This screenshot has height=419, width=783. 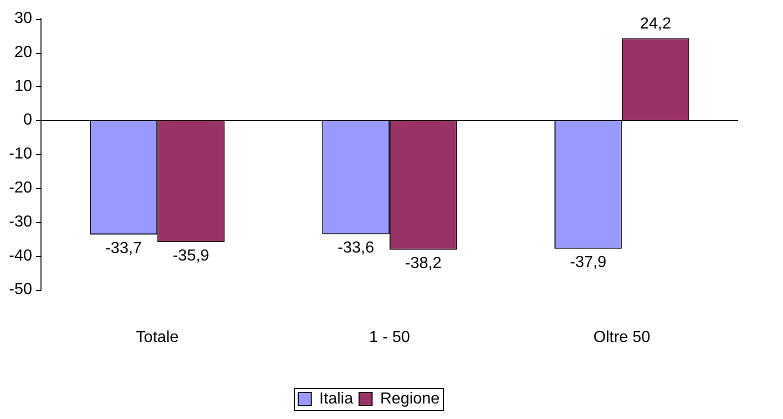 What do you see at coordinates (20, 255) in the screenshot?
I see `y-tick-label: -40` at bounding box center [20, 255].